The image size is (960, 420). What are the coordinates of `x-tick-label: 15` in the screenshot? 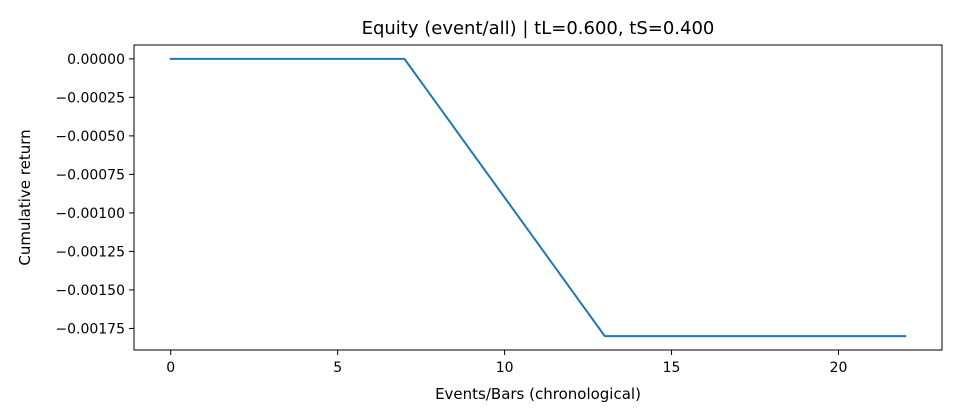 It's located at (672, 368).